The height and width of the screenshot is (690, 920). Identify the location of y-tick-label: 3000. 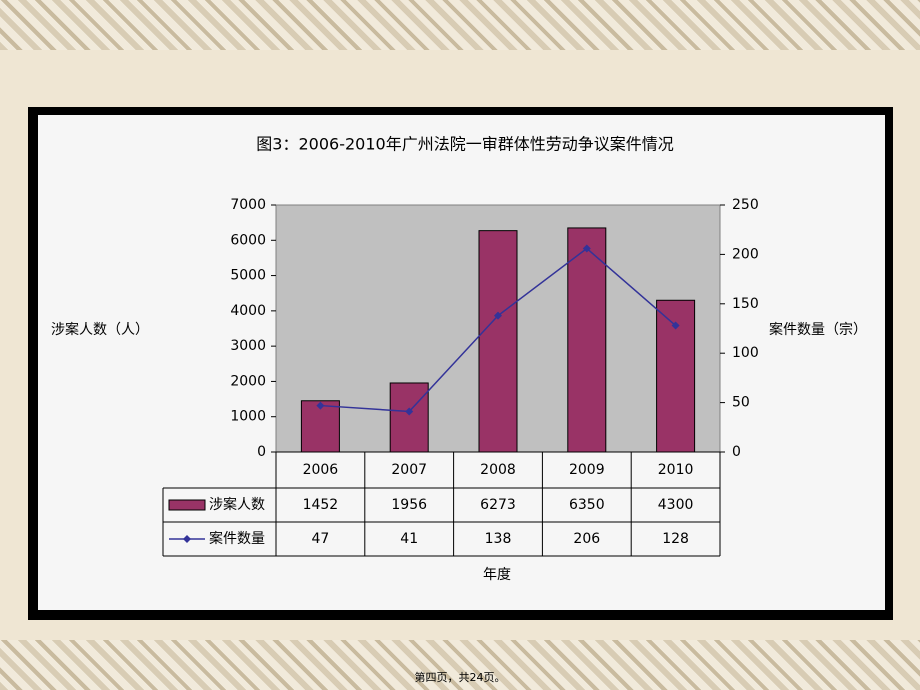
(248, 346).